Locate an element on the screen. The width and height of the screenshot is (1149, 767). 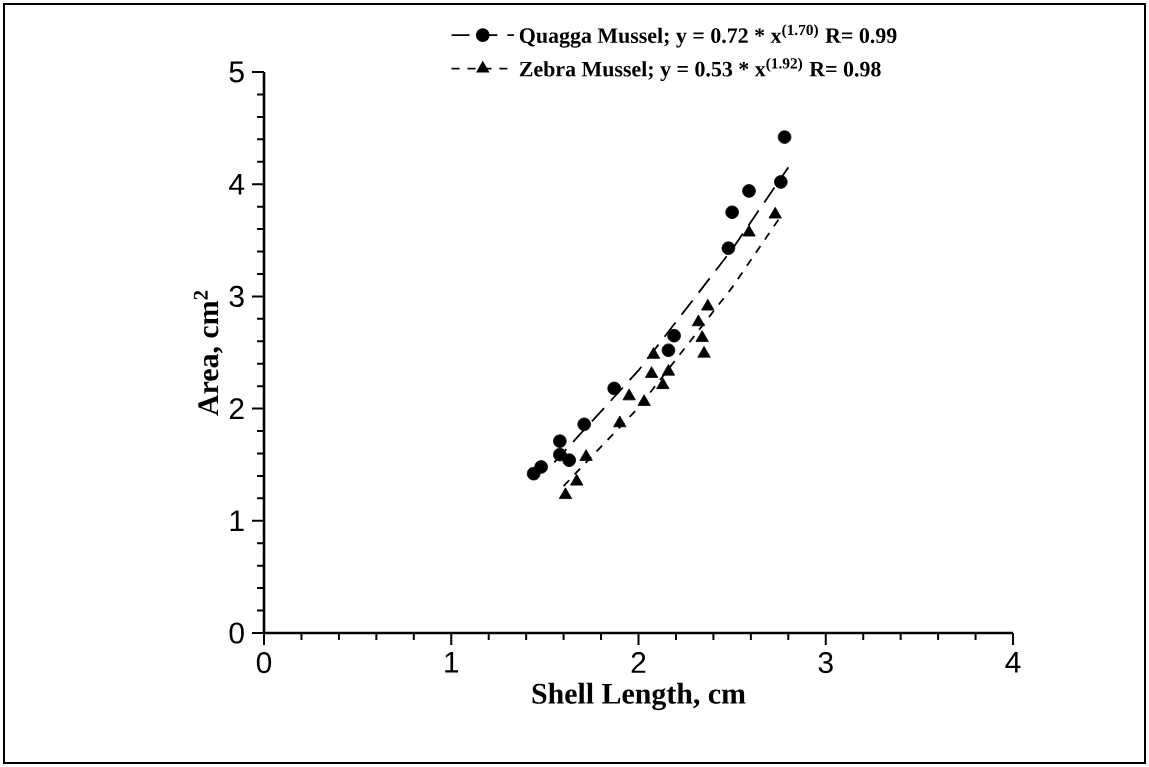
x-tick-label: 4 is located at coordinates (1013, 662).